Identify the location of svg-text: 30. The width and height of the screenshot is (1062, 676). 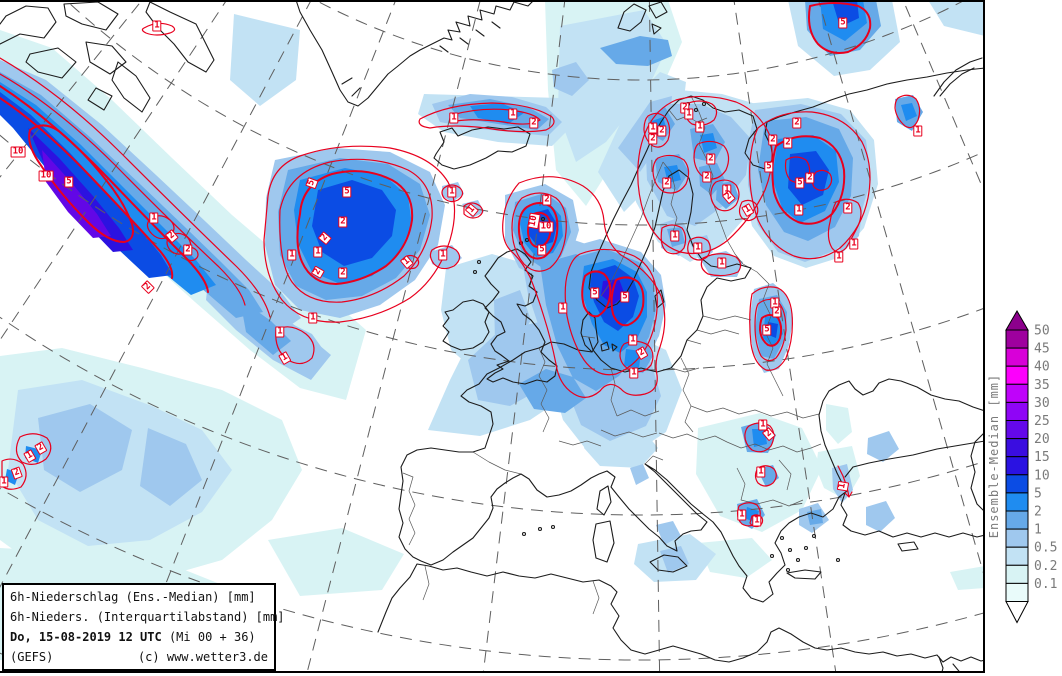
(1042, 403).